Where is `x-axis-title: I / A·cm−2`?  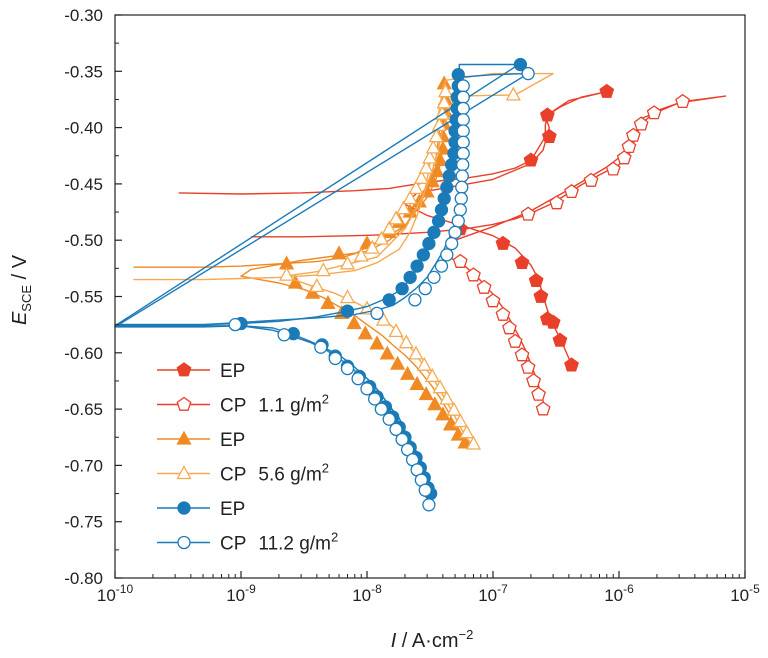
x-axis-title: I / A·cm−2 is located at coordinates (432, 639).